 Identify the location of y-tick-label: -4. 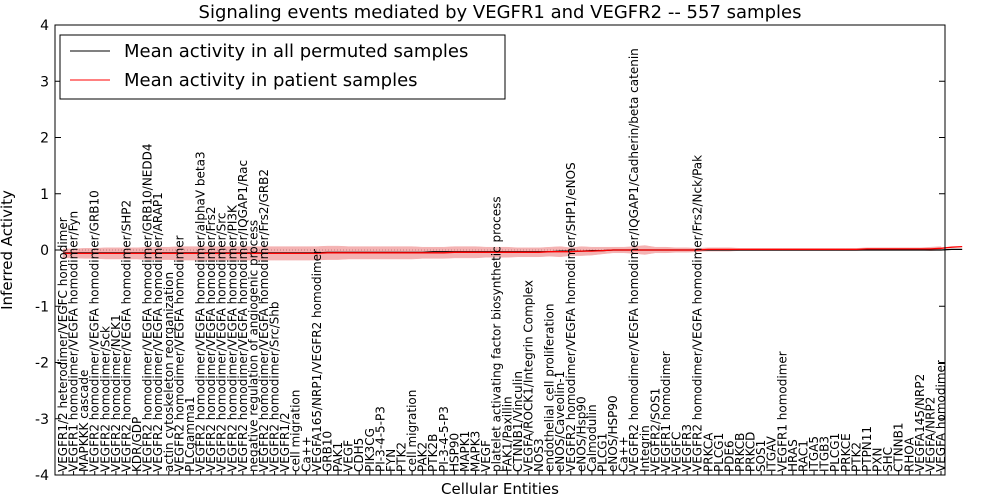
(42, 476).